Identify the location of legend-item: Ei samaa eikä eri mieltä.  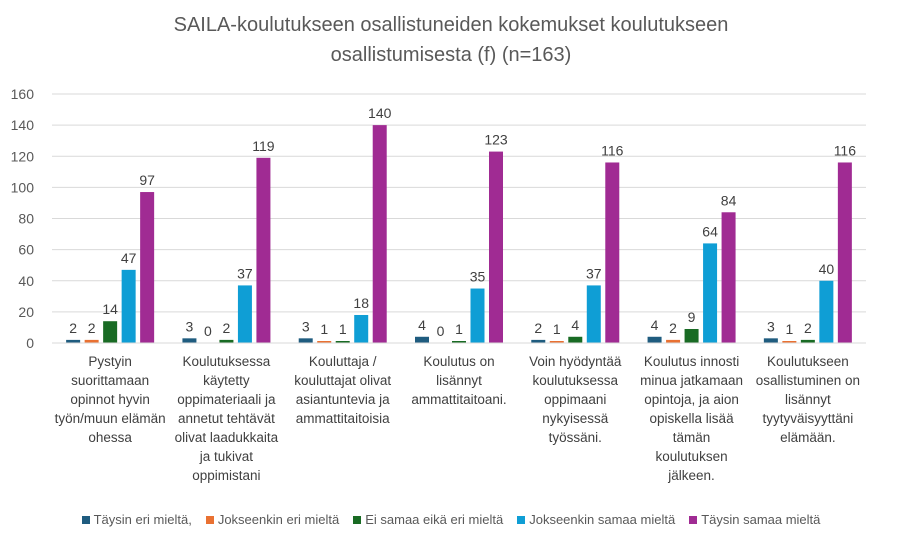
(428, 519).